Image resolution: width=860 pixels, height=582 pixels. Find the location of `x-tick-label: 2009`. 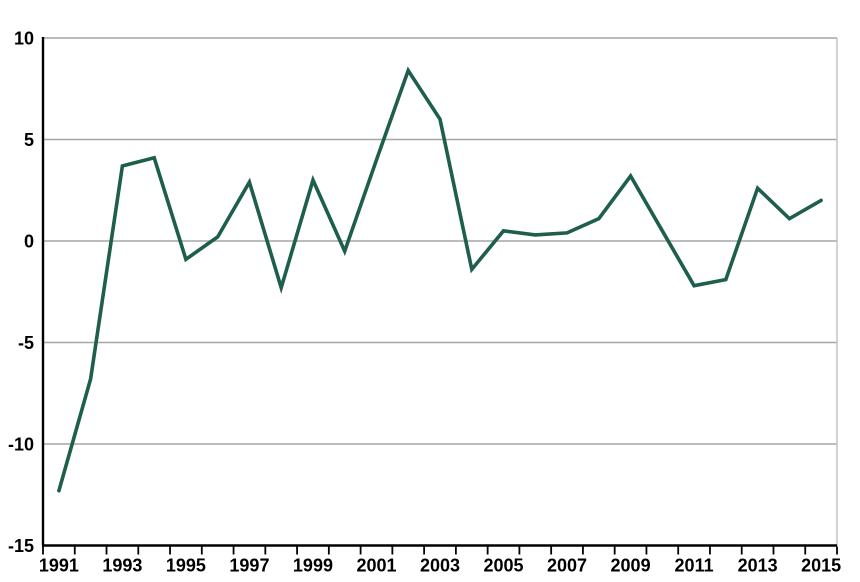

x-tick-label: 2009 is located at coordinates (631, 566).